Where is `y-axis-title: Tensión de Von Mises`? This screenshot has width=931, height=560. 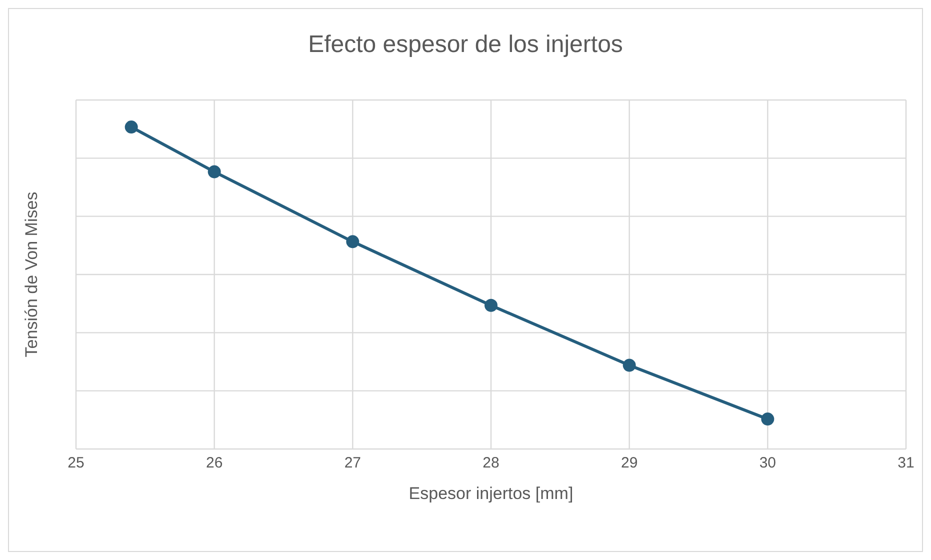 y-axis-title: Tensión de Von Mises is located at coordinates (32, 275).